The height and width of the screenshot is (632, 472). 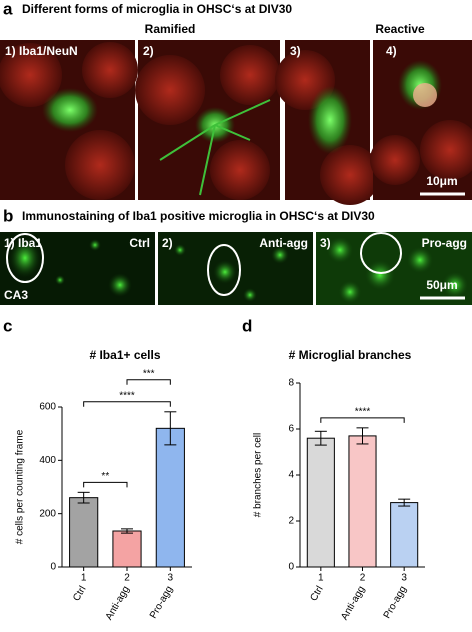 What do you see at coordinates (291, 383) in the screenshot?
I see `y-tick-label: 8` at bounding box center [291, 383].